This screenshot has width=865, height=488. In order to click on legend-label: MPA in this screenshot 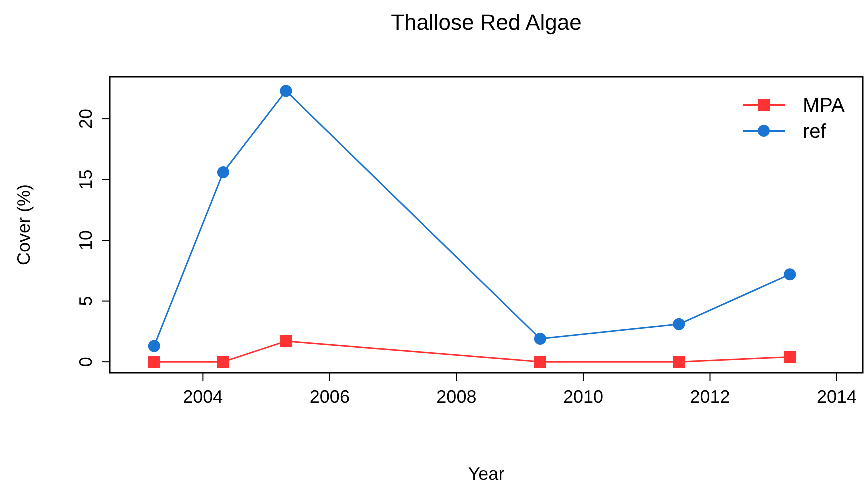, I will do `click(824, 106)`.